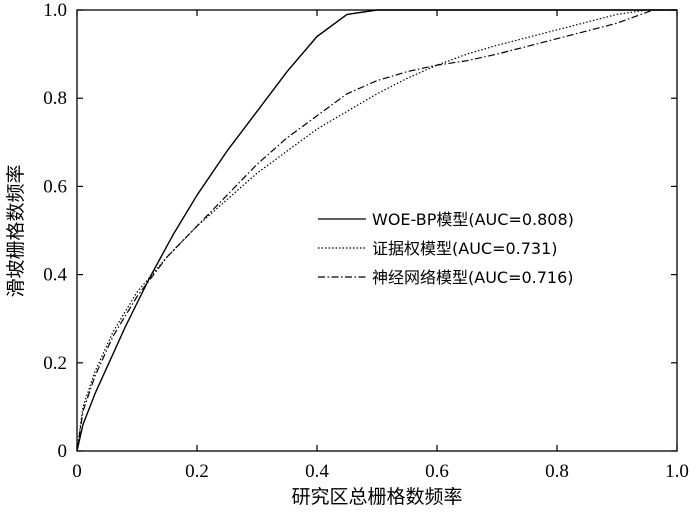 This screenshot has height=513, width=700. Describe the element at coordinates (55, 10) in the screenshot. I see `y-tick-label: 1.0` at that location.